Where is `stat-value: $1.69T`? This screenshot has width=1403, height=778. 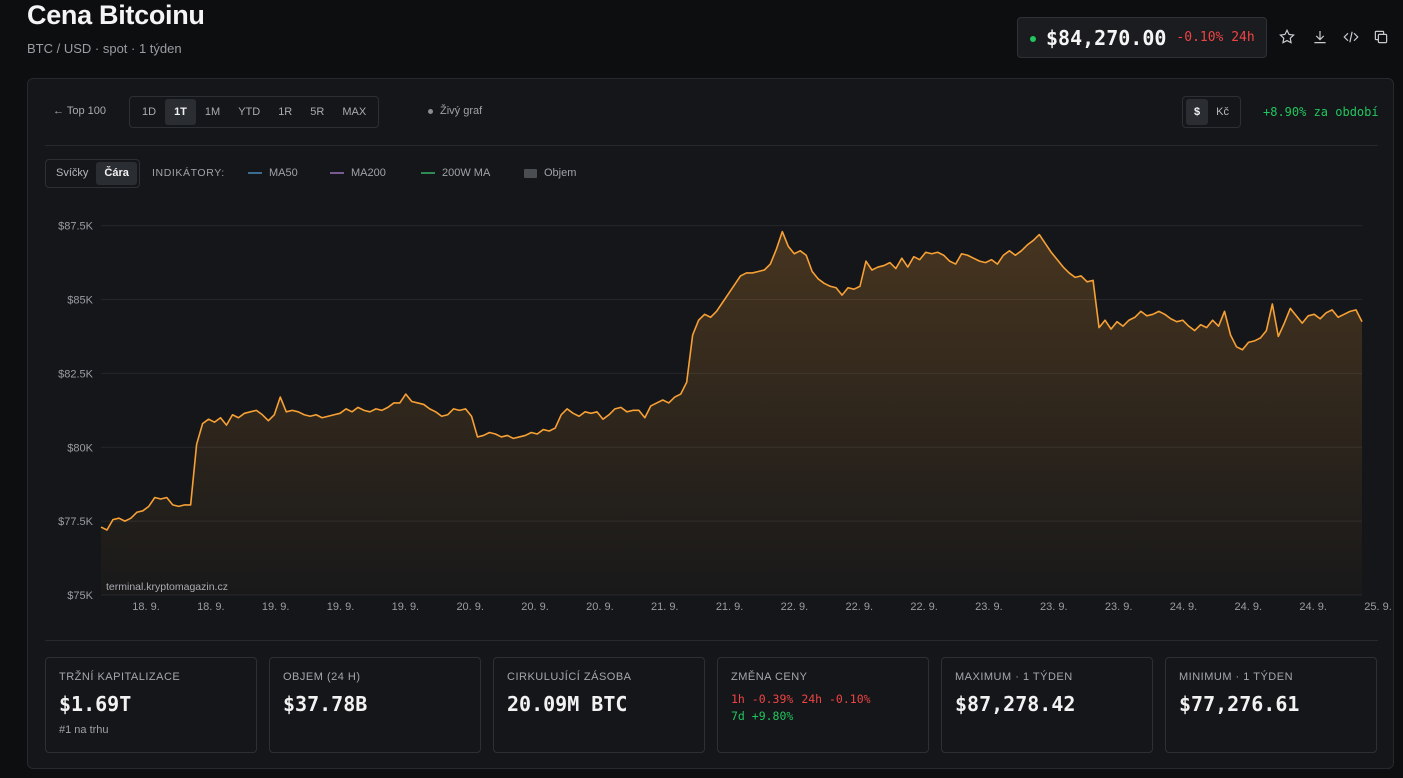
stat-value: $1.69T is located at coordinates (95, 704).